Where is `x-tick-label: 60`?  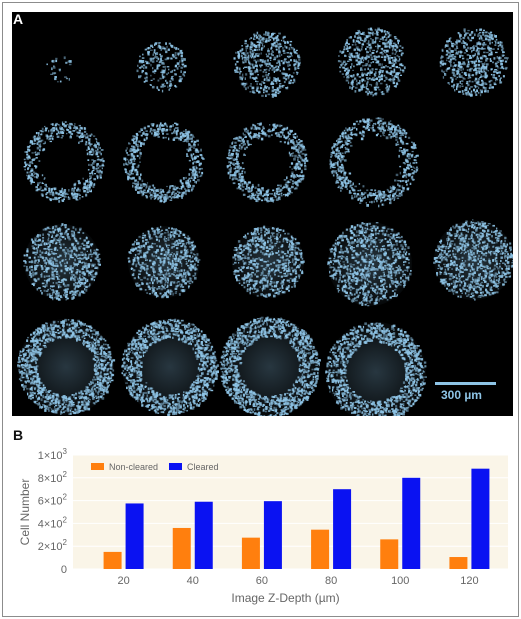
x-tick-label: 60 is located at coordinates (262, 581).